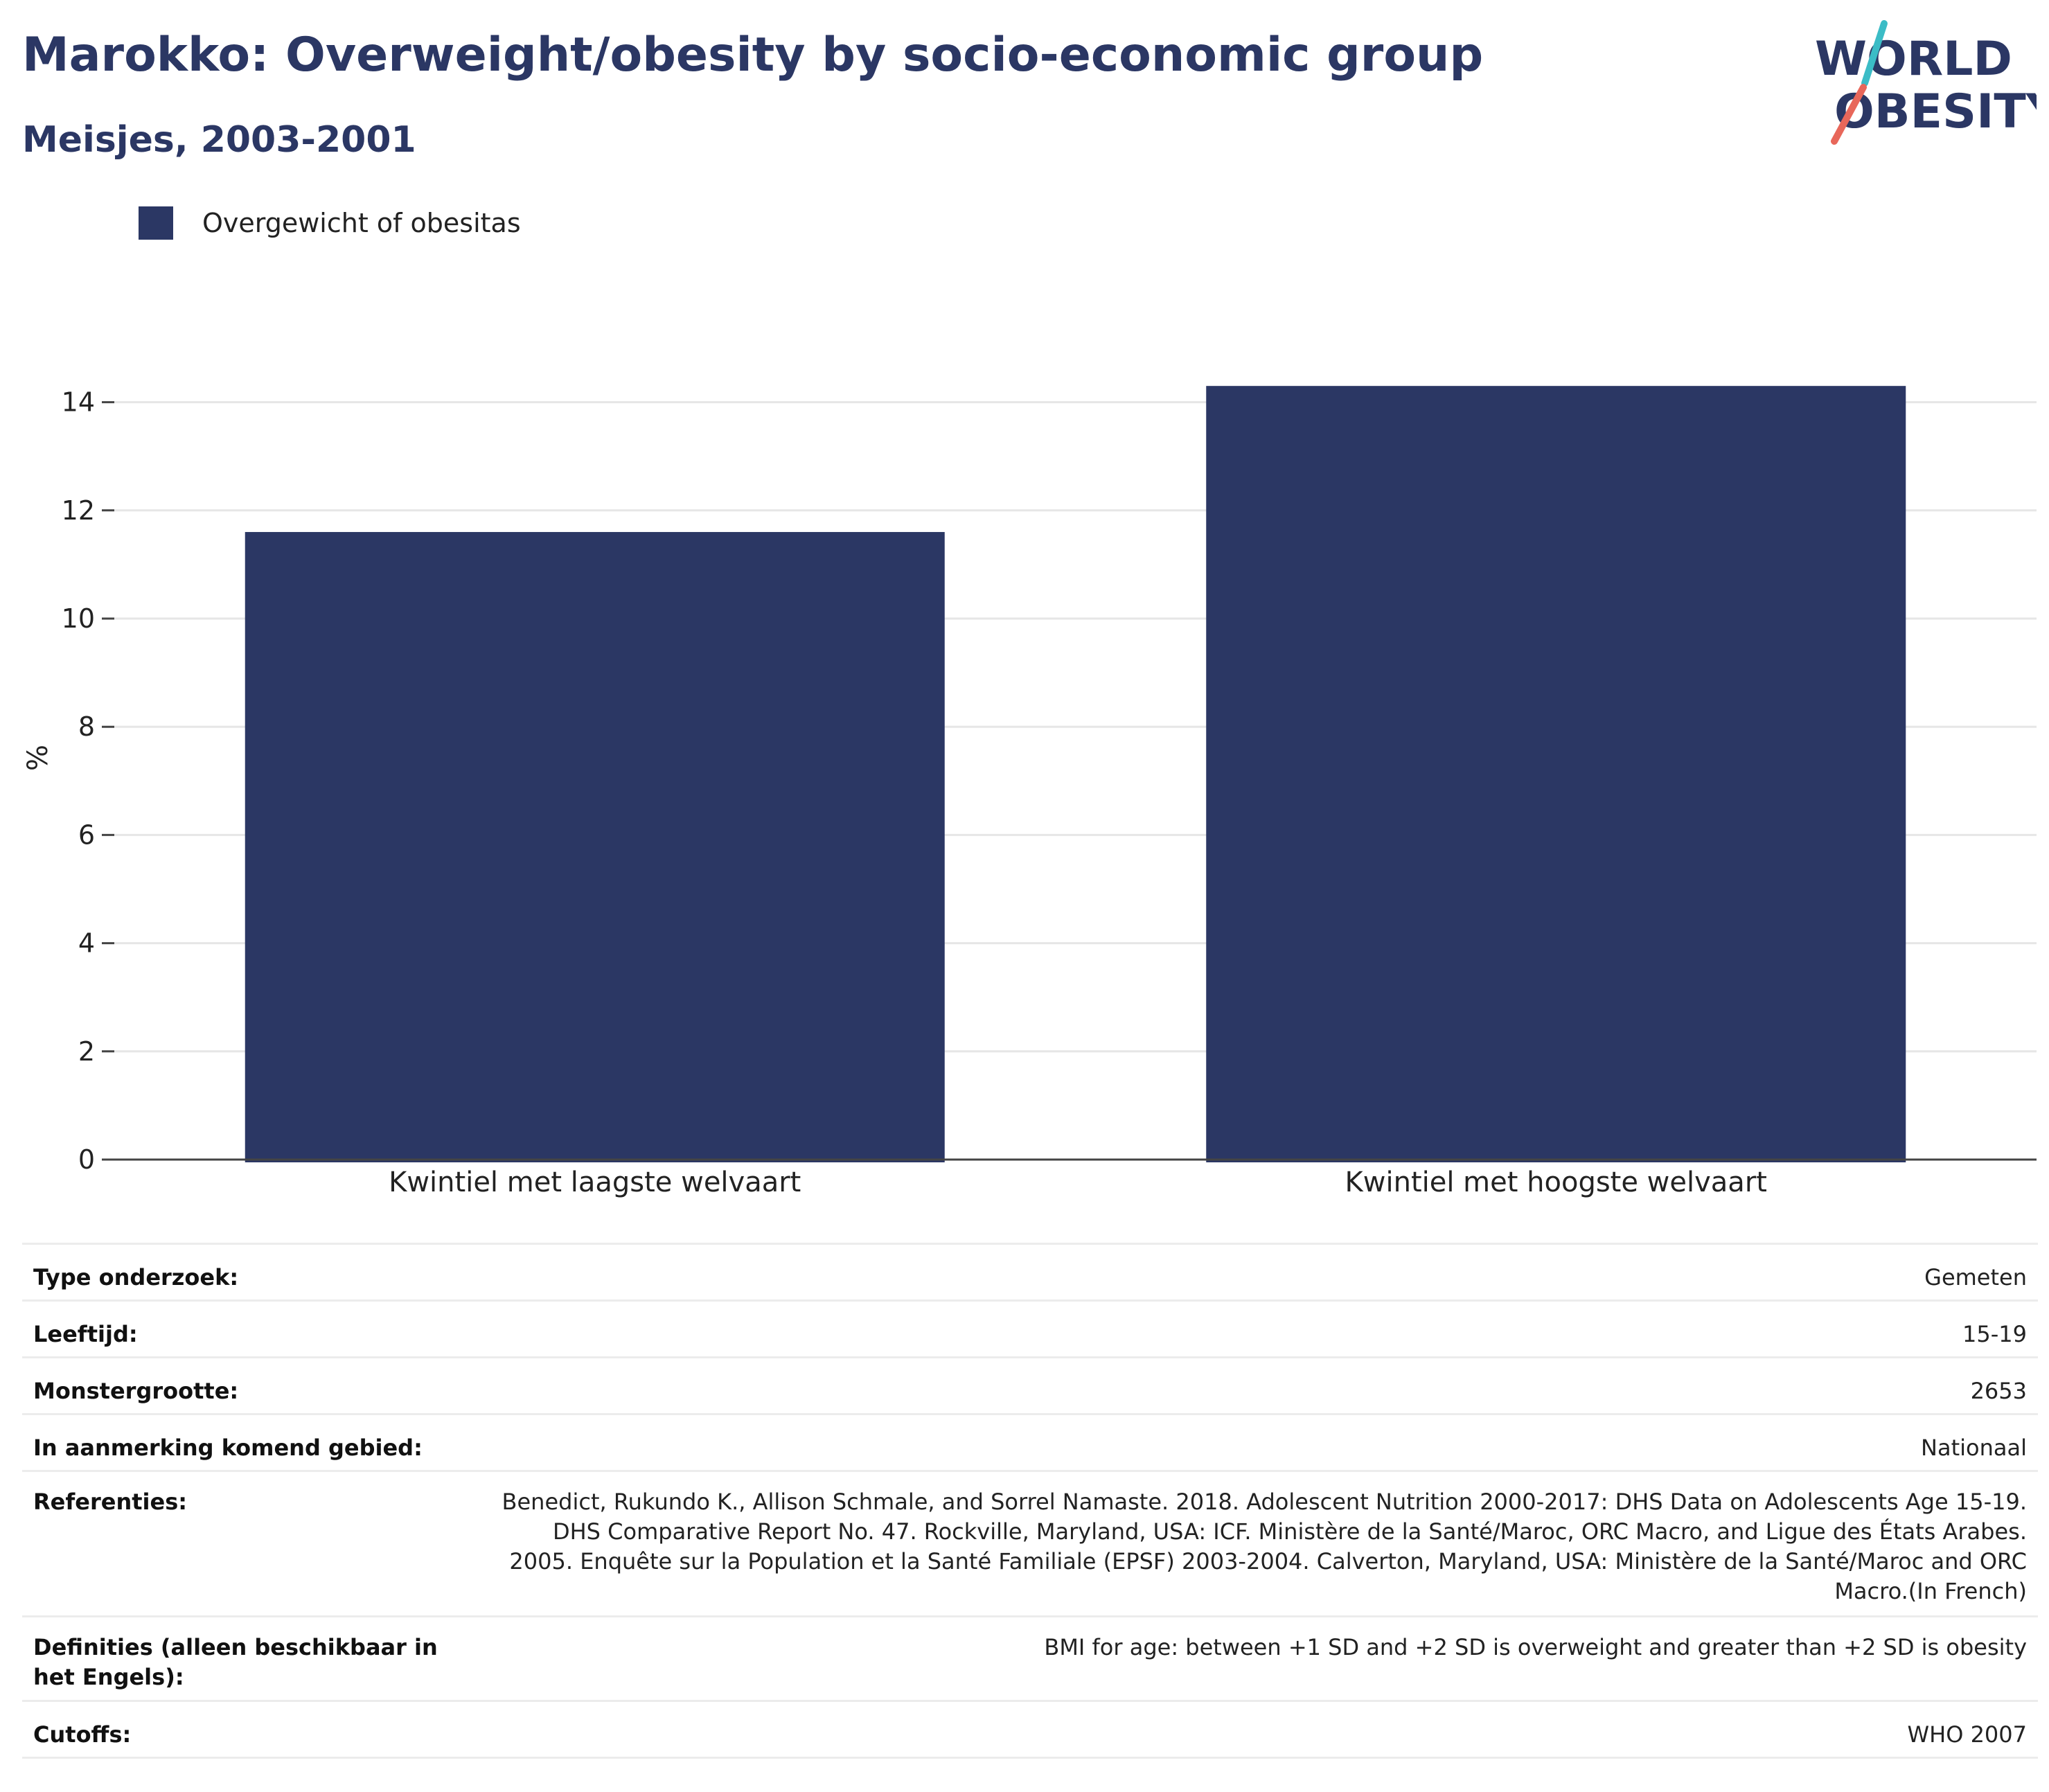  What do you see at coordinates (255, 1272) in the screenshot?
I see `info-label: Type onderzoek:` at bounding box center [255, 1272].